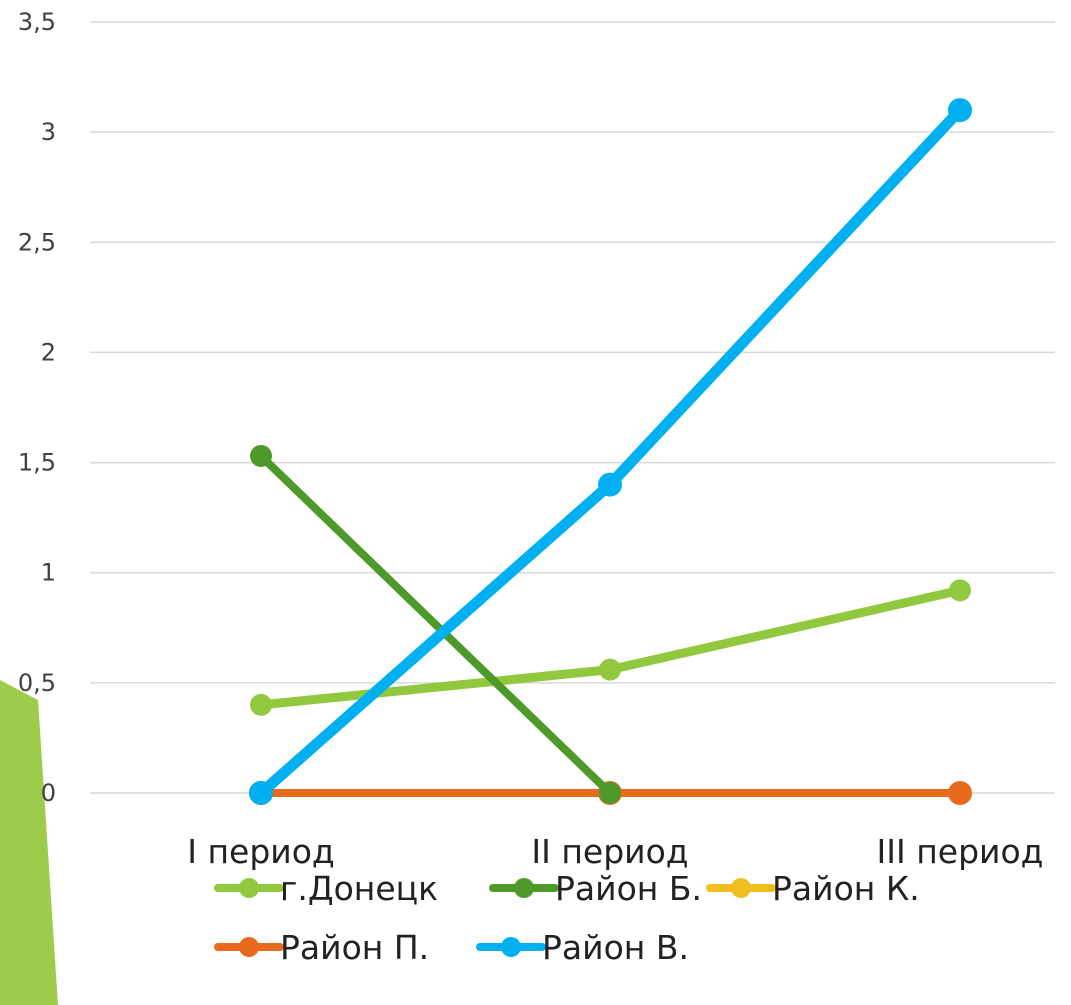 Image resolution: width=1071 pixels, height=1005 pixels. I want to click on x-axis-categories: I период II период III период, so click(615, 851).